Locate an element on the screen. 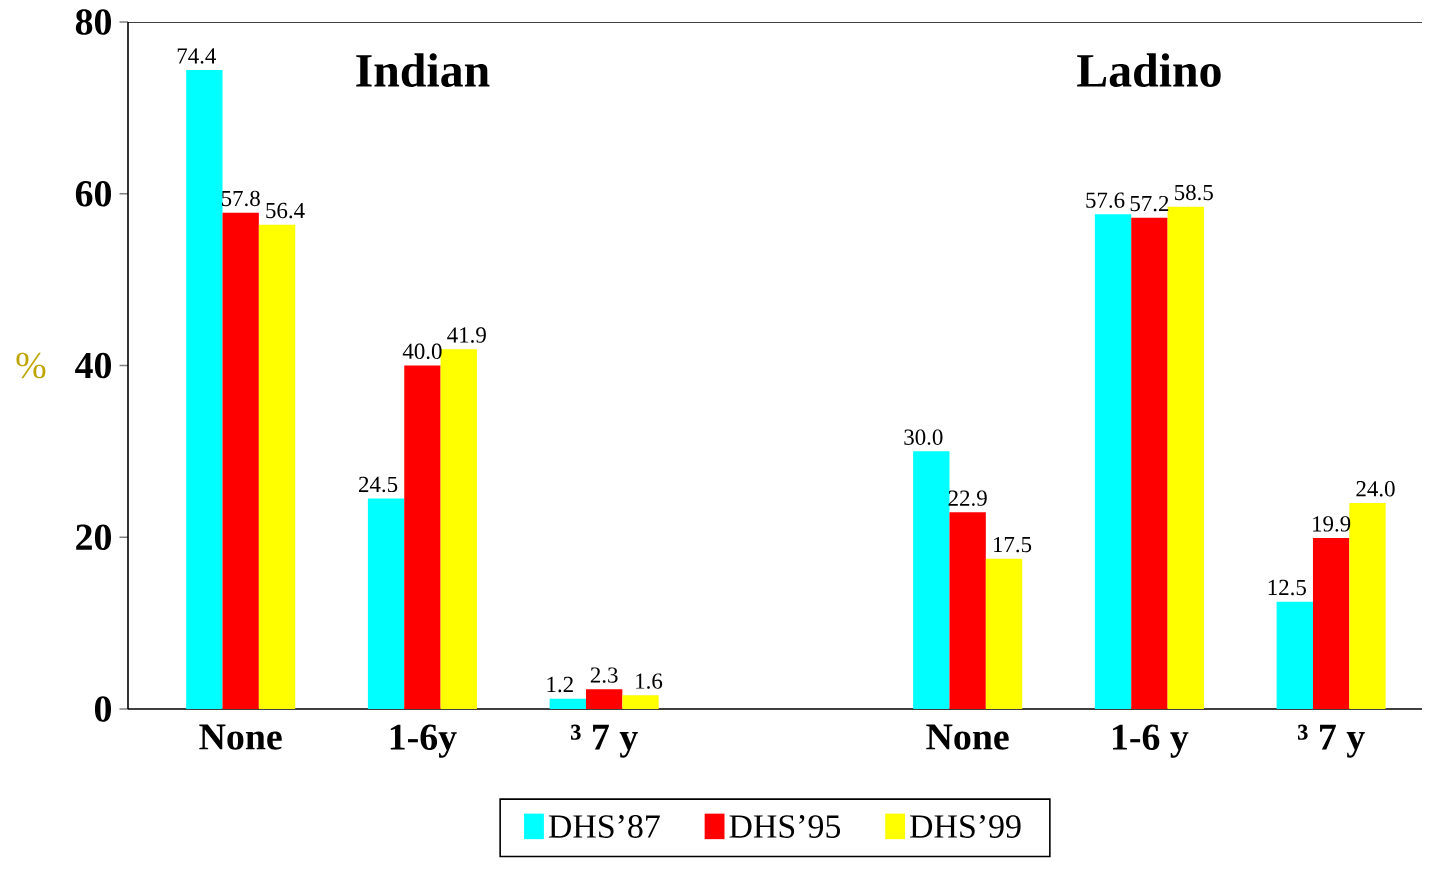 This screenshot has height=887, width=1431. y-axis-title: % is located at coordinates (31, 365).